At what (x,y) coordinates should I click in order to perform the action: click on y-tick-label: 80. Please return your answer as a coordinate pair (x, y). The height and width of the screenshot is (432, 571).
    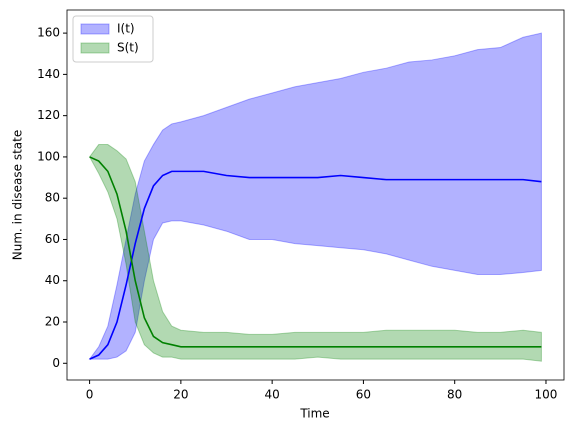
    Looking at the image, I should click on (52, 198).